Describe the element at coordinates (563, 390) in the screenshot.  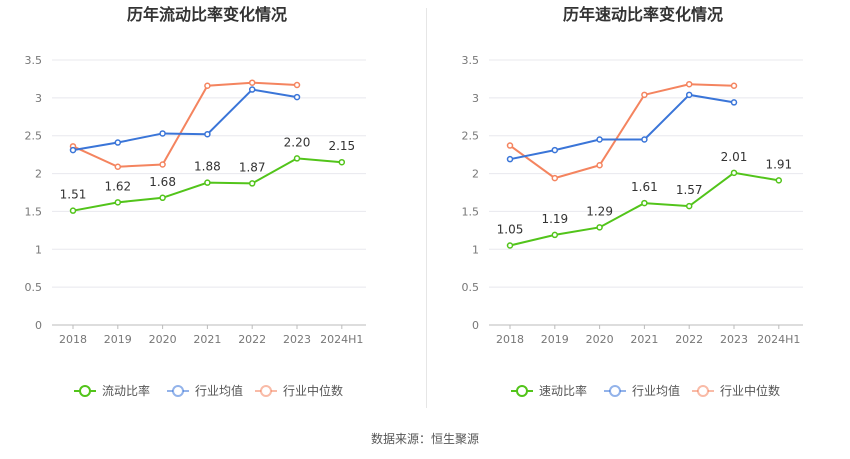
I see `chart2-legend-label: 速动比率` at that location.